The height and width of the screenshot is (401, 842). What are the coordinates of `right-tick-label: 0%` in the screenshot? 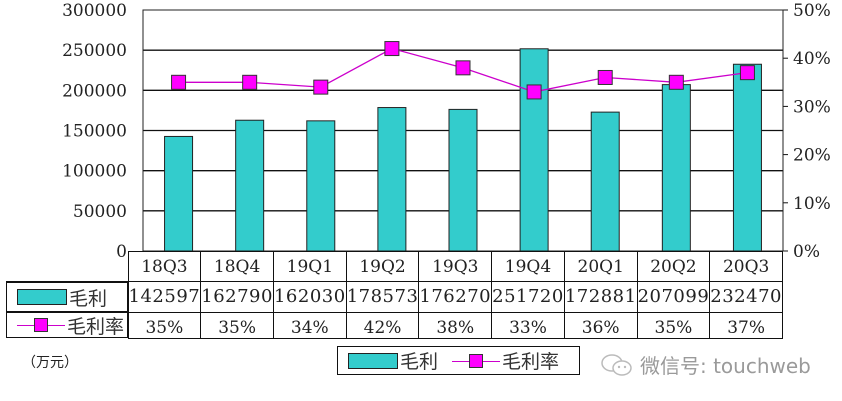 It's located at (806, 251).